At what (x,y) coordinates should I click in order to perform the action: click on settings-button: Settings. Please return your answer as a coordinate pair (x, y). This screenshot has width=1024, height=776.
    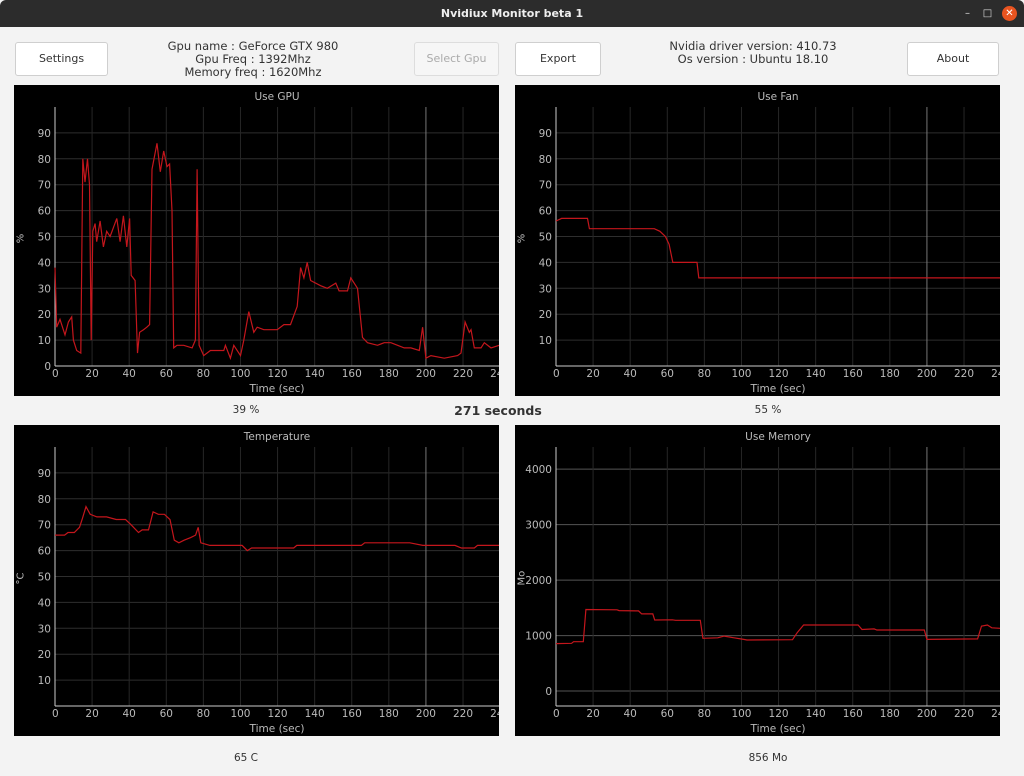
    Looking at the image, I should click on (61, 59).